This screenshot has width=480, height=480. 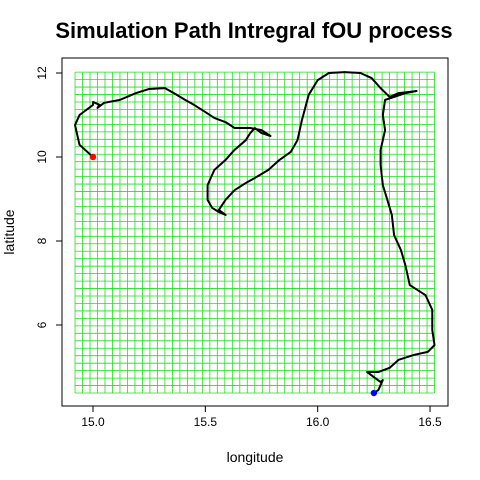 What do you see at coordinates (42, 240) in the screenshot?
I see `y-tick-label: 8` at bounding box center [42, 240].